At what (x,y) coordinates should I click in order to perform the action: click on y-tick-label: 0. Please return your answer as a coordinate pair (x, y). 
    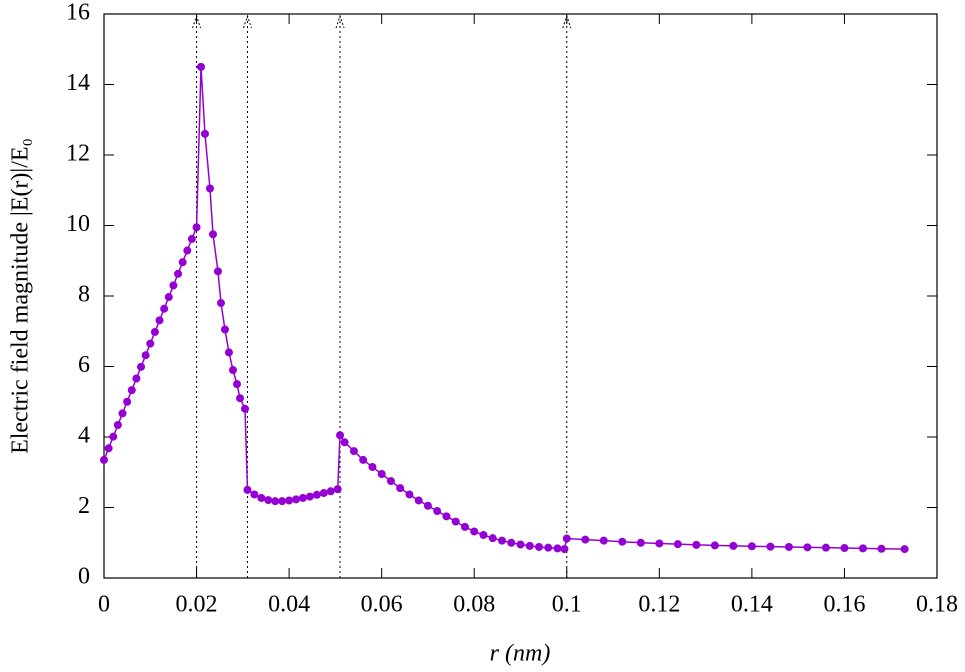
    Looking at the image, I should click on (84, 577).